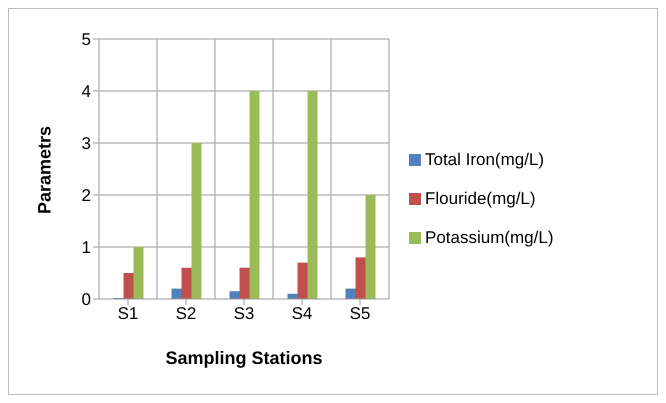 This screenshot has height=403, width=666. I want to click on y-axis-title: Parametrs, so click(44, 170).